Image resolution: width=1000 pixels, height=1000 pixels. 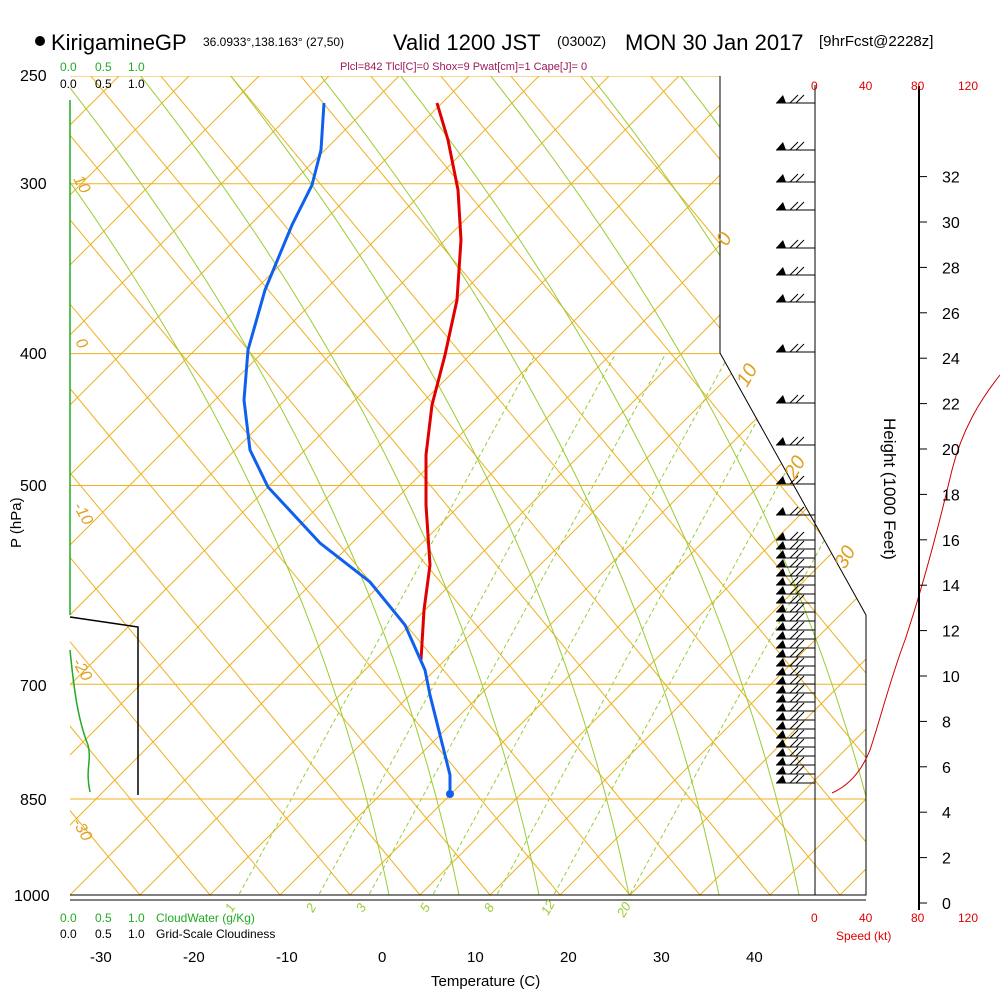 What do you see at coordinates (287, 957) in the screenshot?
I see `x-tick-label: -10` at bounding box center [287, 957].